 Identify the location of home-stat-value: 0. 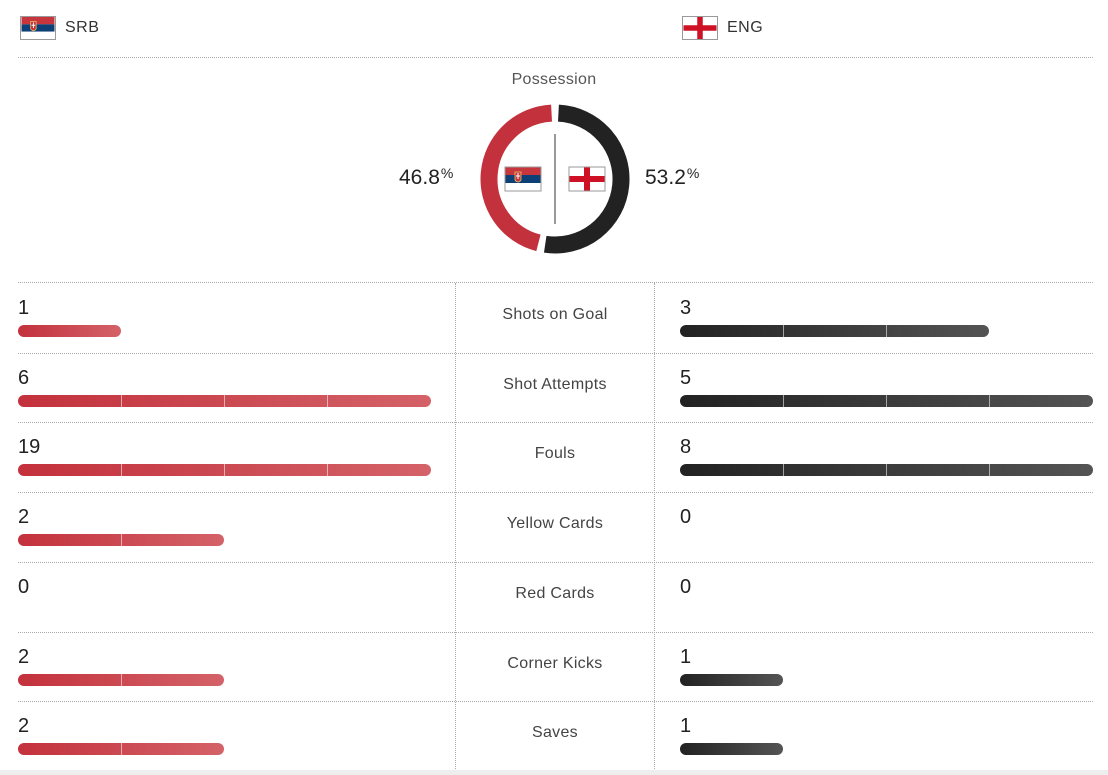
(24, 586).